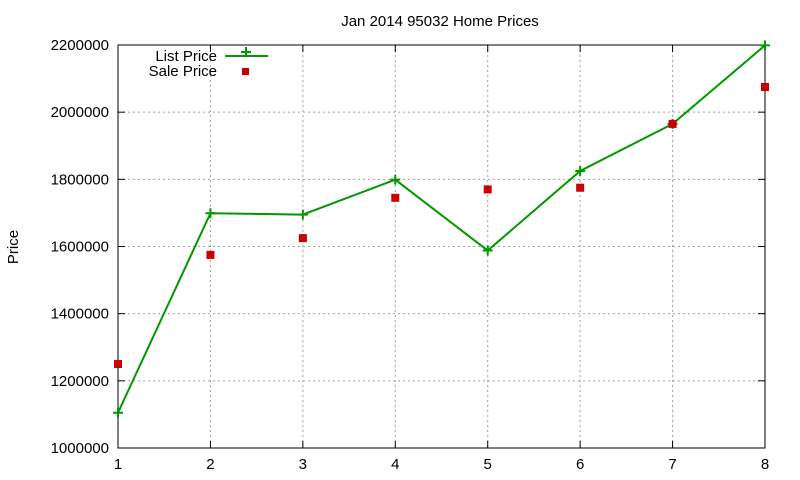 The height and width of the screenshot is (480, 800). What do you see at coordinates (440, 21) in the screenshot?
I see `chart-title: Jan 2014 95032 Home Prices` at bounding box center [440, 21].